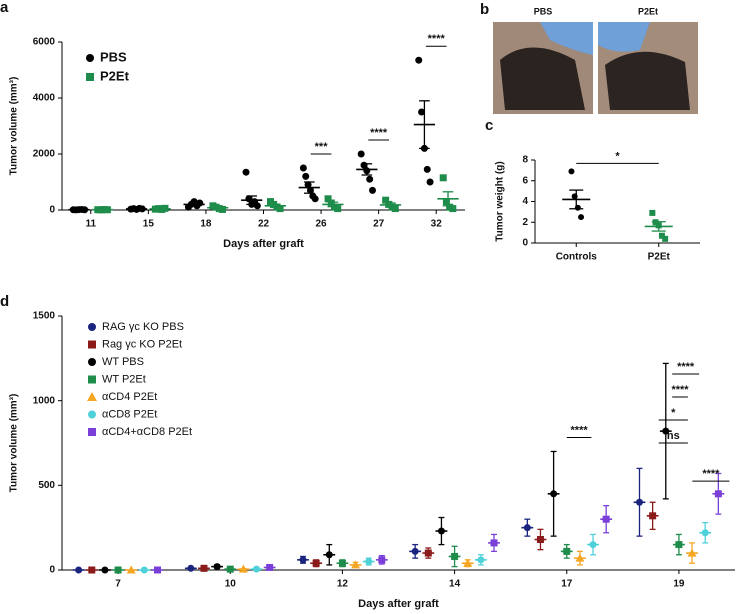 Image resolution: width=743 pixels, height=614 pixels. What do you see at coordinates (147, 432) in the screenshot?
I see `legend-label: αCD4+αCD8 P2Et` at bounding box center [147, 432].